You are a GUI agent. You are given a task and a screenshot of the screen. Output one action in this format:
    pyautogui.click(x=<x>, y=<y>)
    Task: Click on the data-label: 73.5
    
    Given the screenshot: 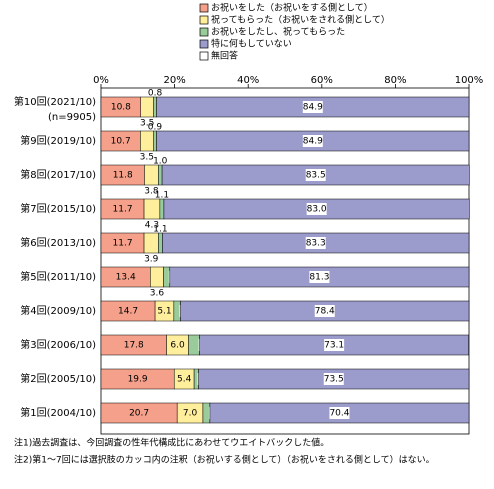 What is the action you would take?
    pyautogui.click(x=334, y=380)
    